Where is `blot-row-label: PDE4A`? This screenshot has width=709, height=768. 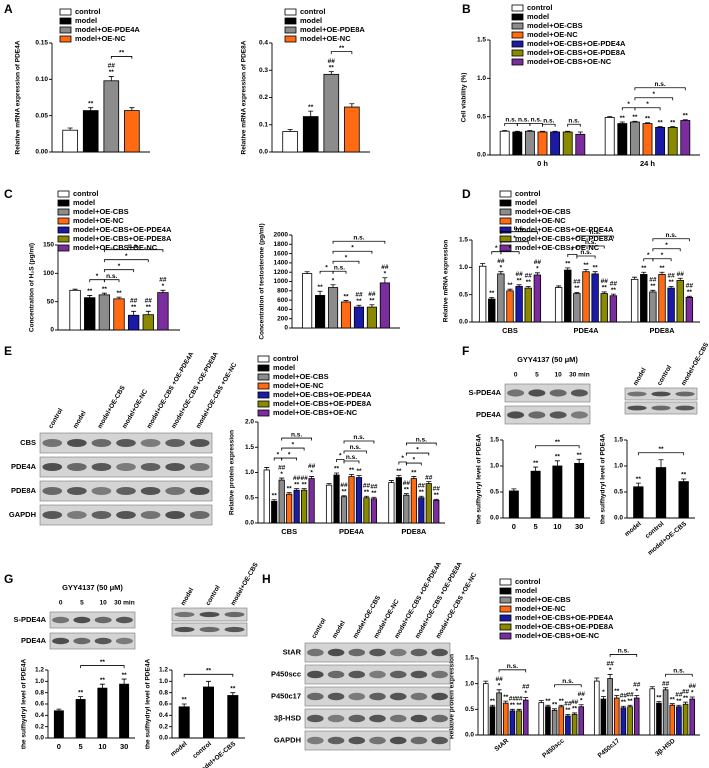 blot-row-label: PDE4A is located at coordinates (489, 414).